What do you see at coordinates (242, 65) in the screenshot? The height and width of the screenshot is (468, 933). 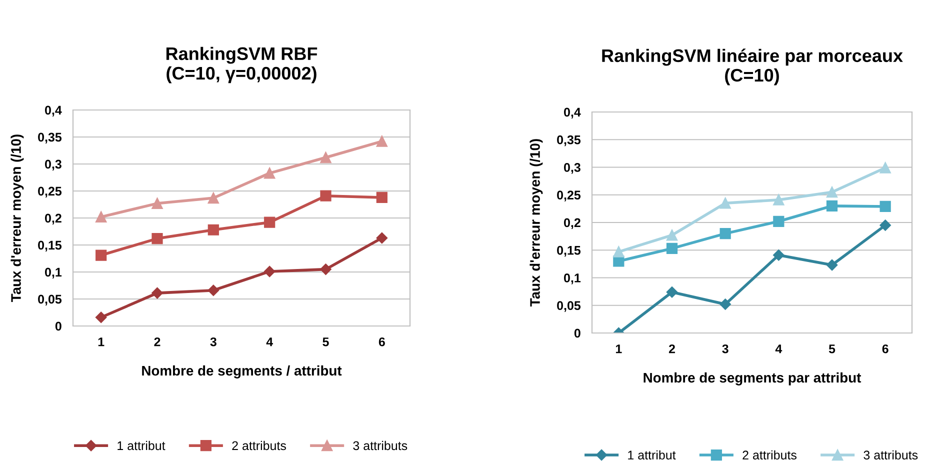 I see `chart-title: RankingSVM RBF (C=10, γ=0,00002)` at bounding box center [242, 65].